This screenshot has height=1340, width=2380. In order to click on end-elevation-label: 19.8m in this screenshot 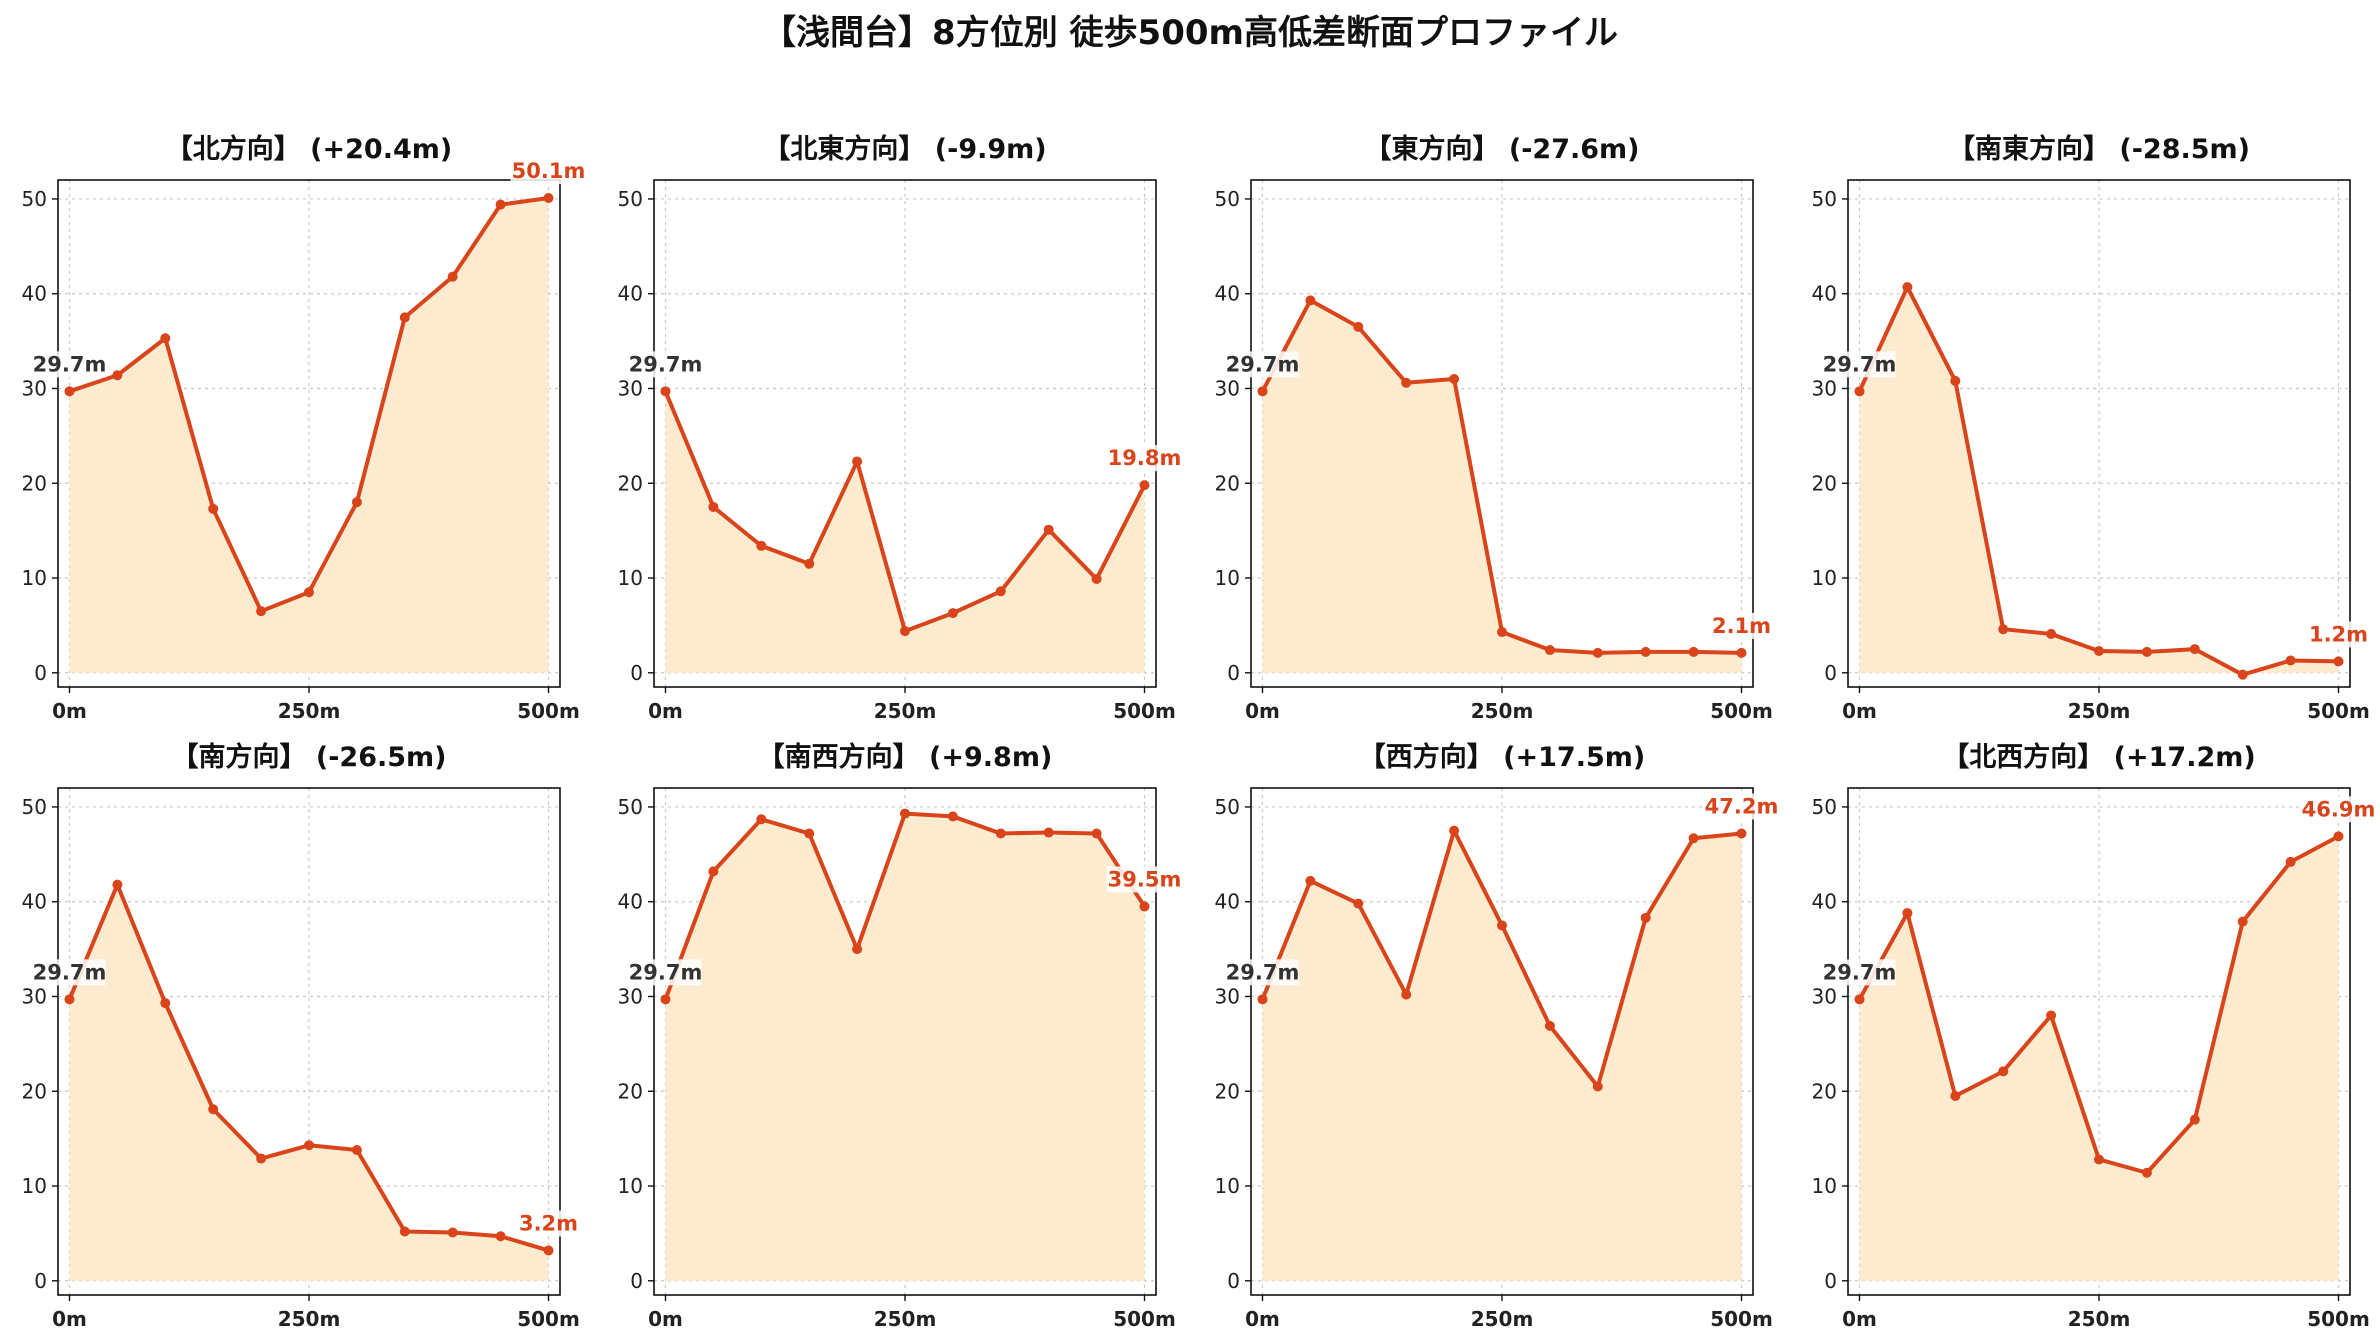, I will do `click(1145, 458)`.